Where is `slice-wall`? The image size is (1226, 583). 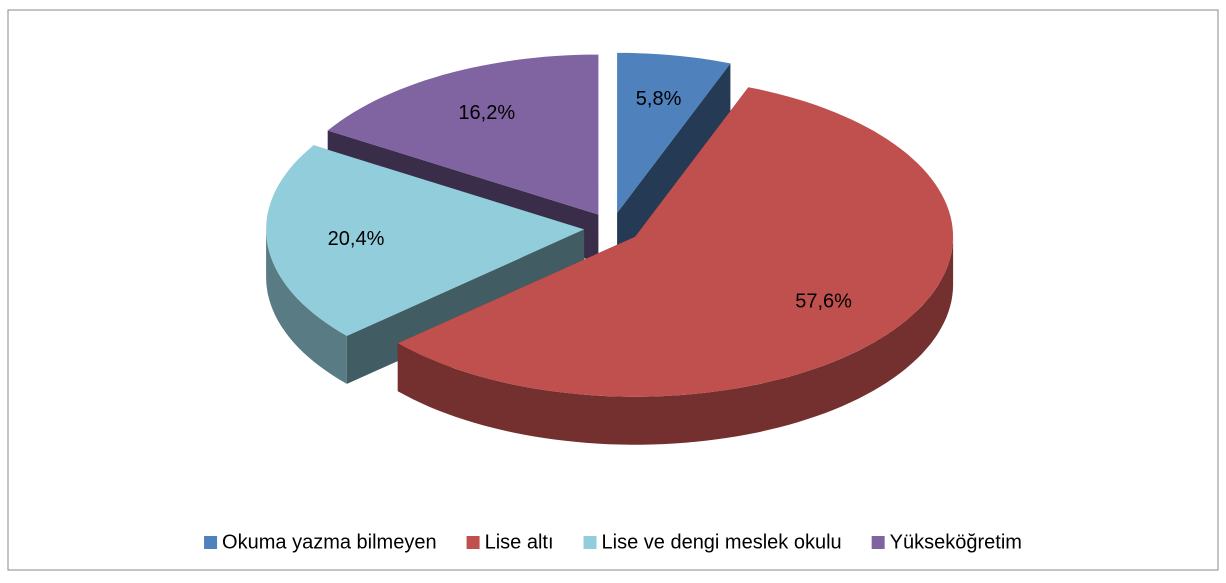
slice-wall is located at coordinates (306, 306).